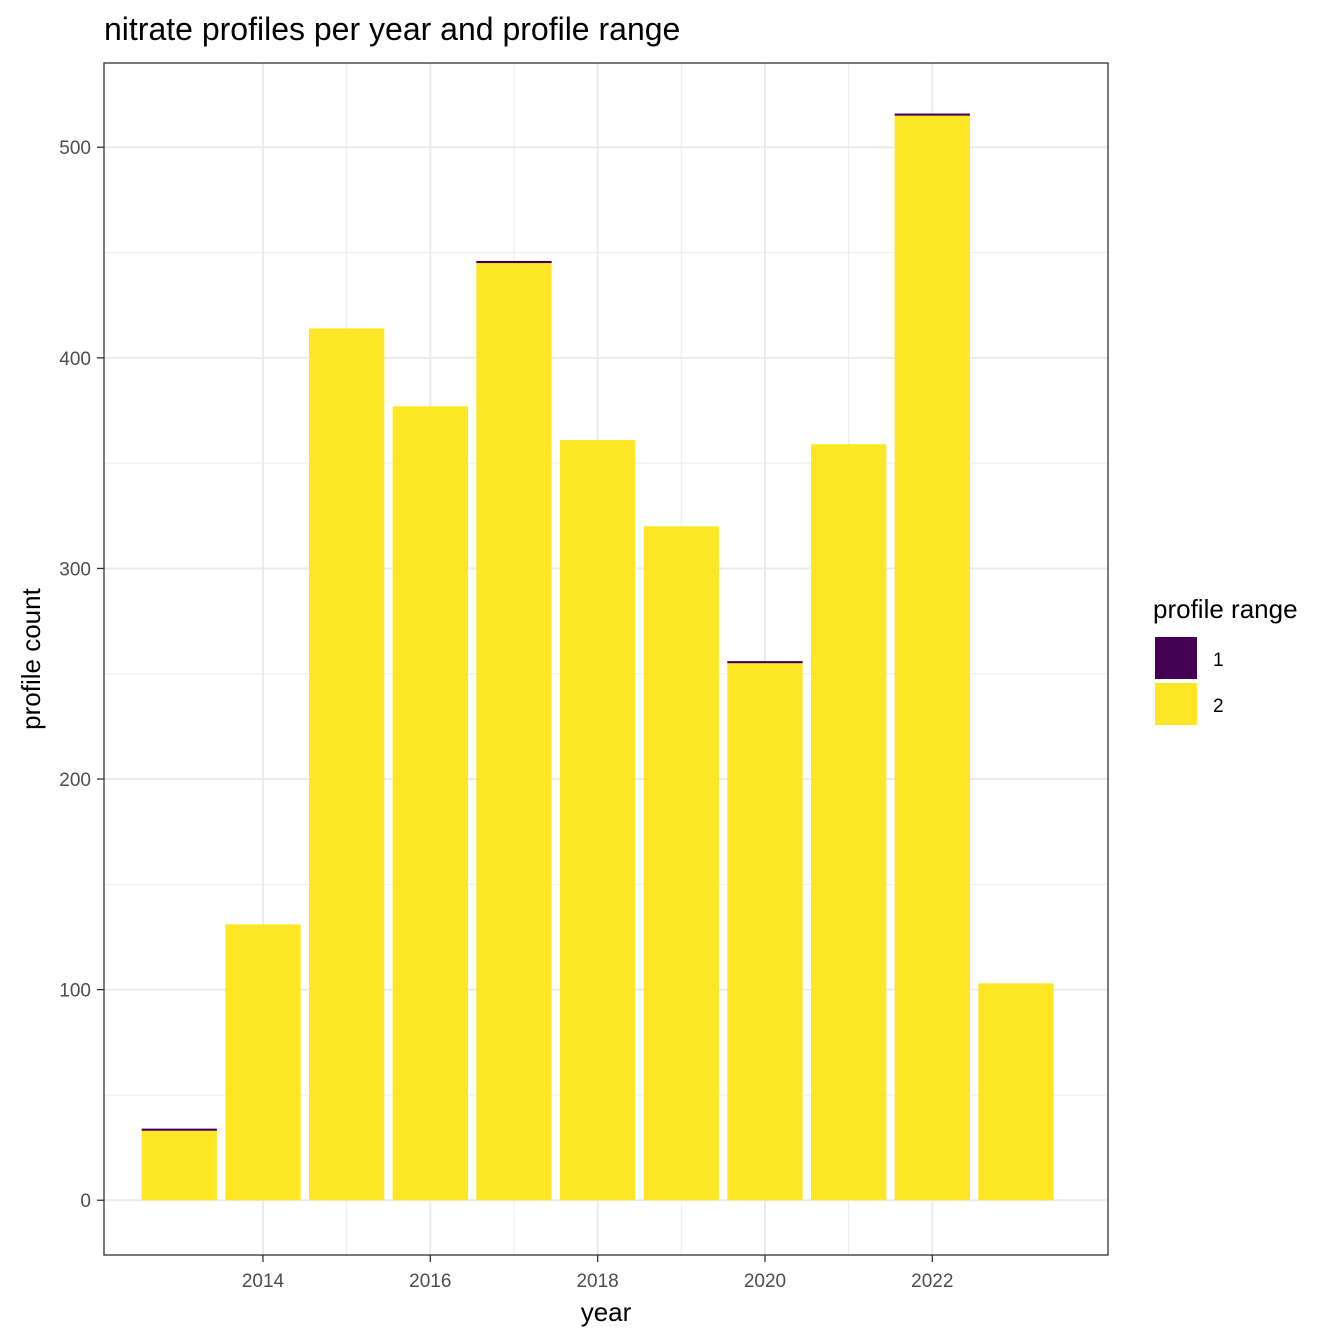  Describe the element at coordinates (75, 569) in the screenshot. I see `y-tick-label: 300` at that location.